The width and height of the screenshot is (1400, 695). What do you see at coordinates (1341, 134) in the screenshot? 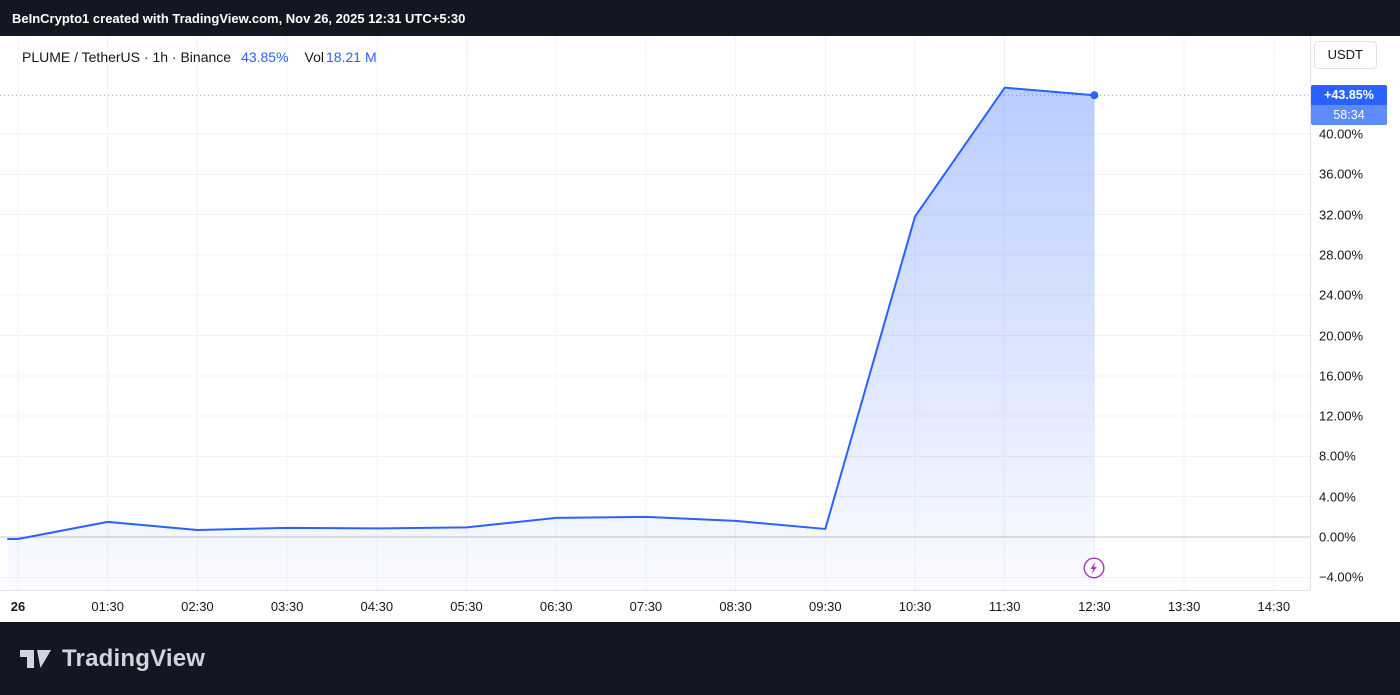
I see `price-axis-label: 40.00%` at bounding box center [1341, 134].